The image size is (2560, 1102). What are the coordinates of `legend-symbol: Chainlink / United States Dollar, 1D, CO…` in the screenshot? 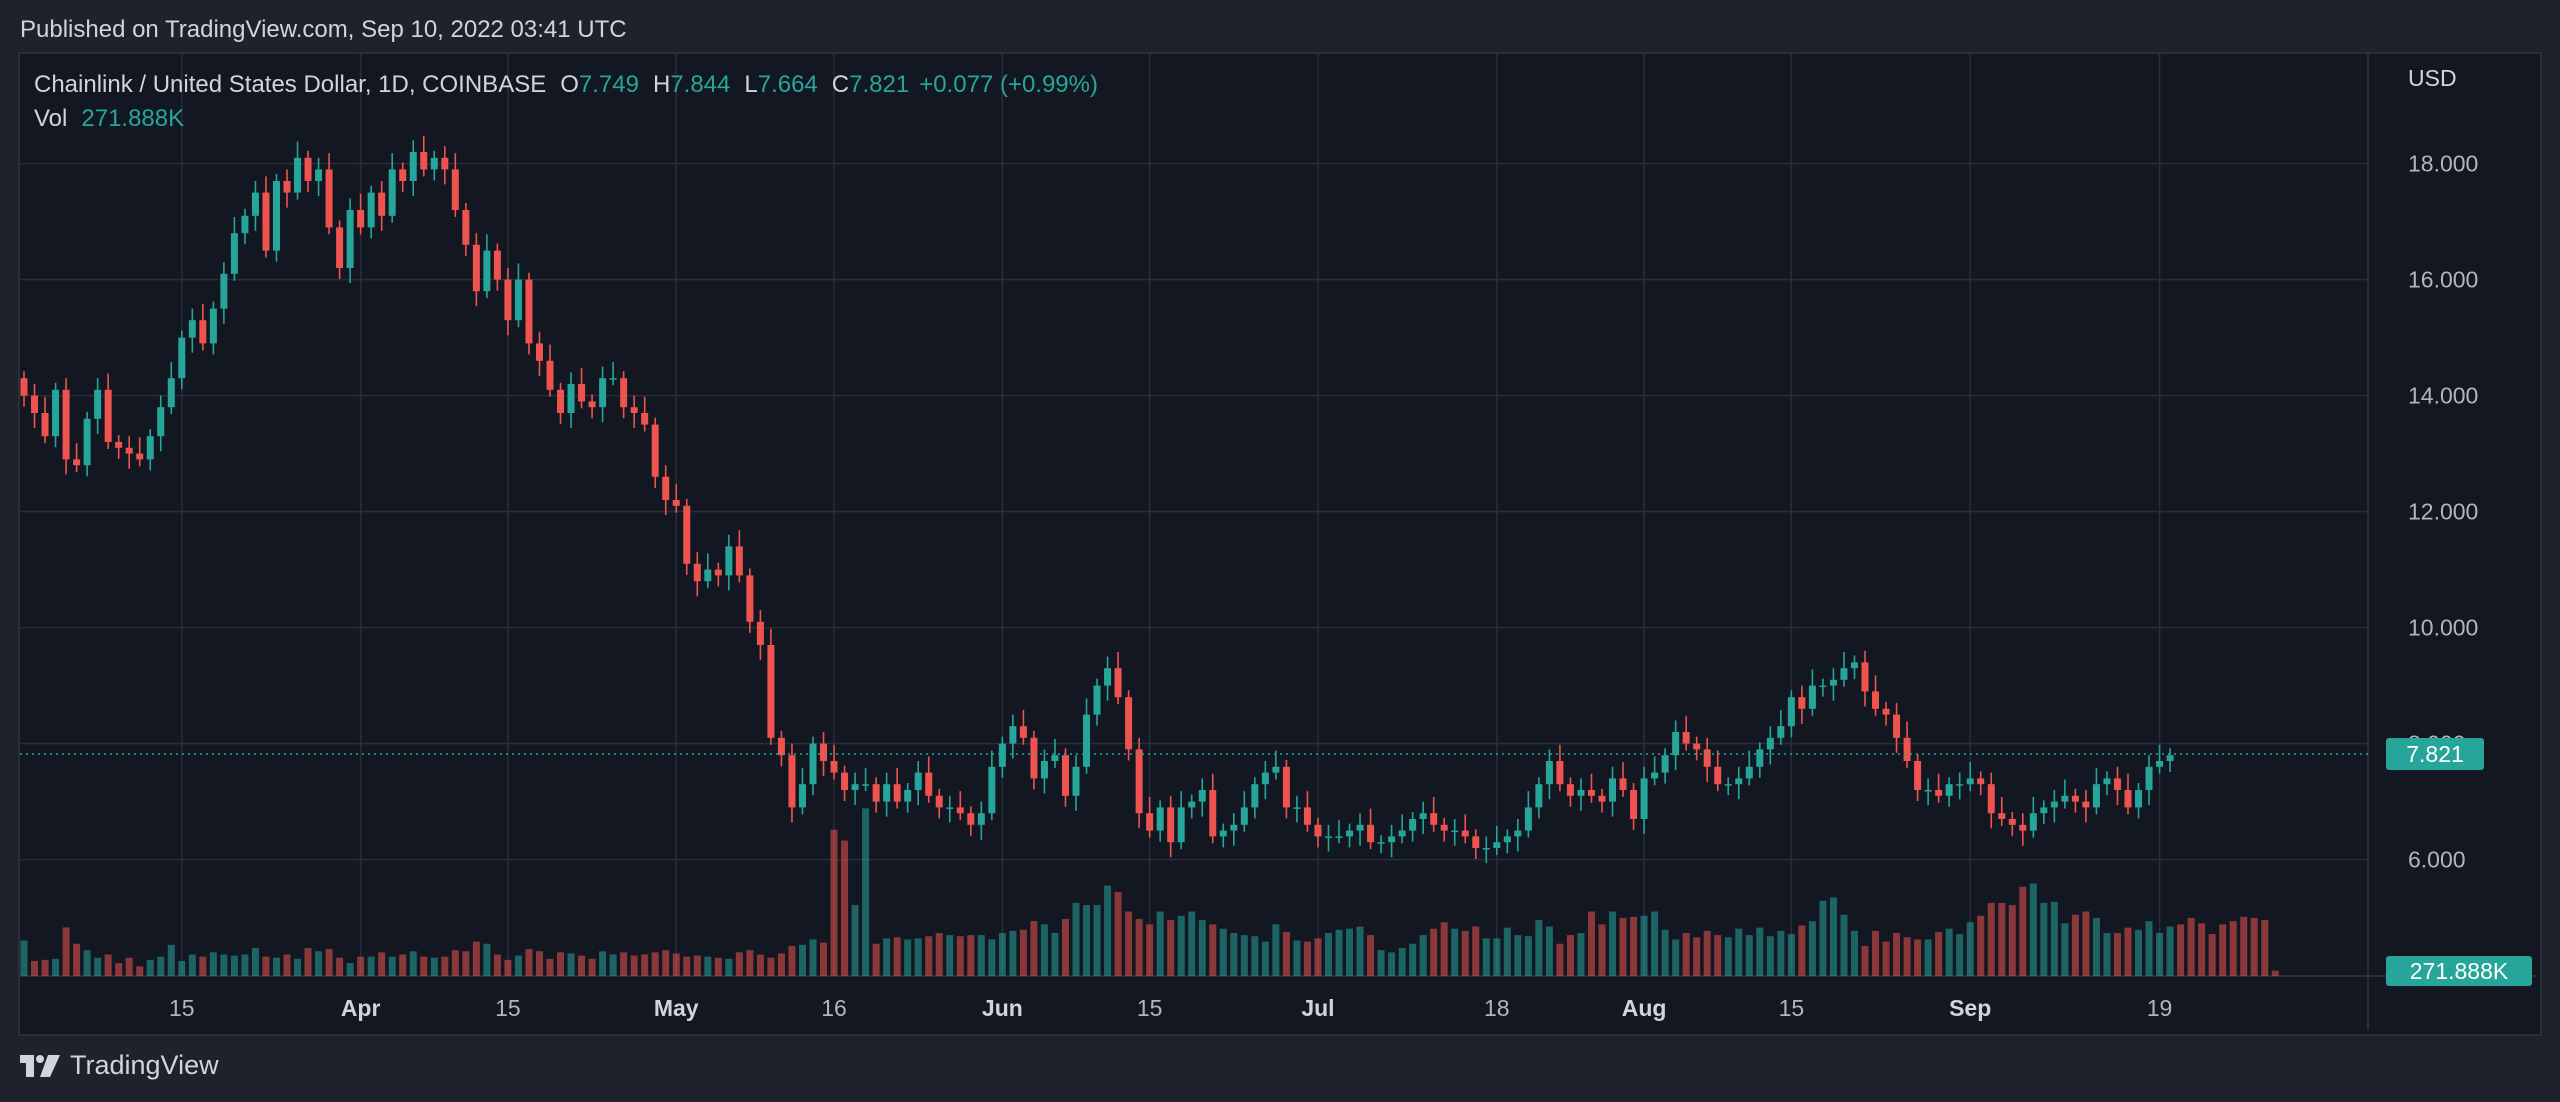 It's located at (290, 84).